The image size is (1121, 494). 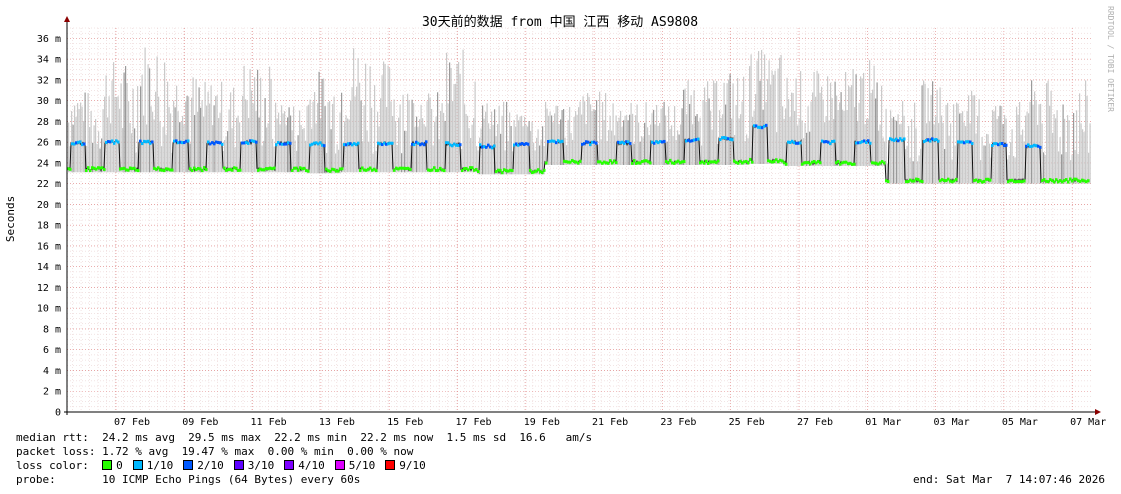 I want to click on chart-title: 30天前的数据 from 中国 江西 移动 AS9808, so click(x=560, y=22).